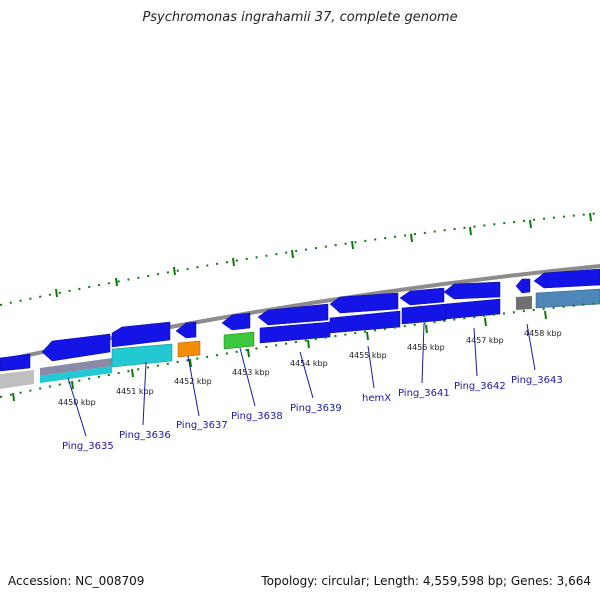 This screenshot has width=600, height=600. I want to click on gene-label-ping-3642: Ping_3642, so click(480, 386).